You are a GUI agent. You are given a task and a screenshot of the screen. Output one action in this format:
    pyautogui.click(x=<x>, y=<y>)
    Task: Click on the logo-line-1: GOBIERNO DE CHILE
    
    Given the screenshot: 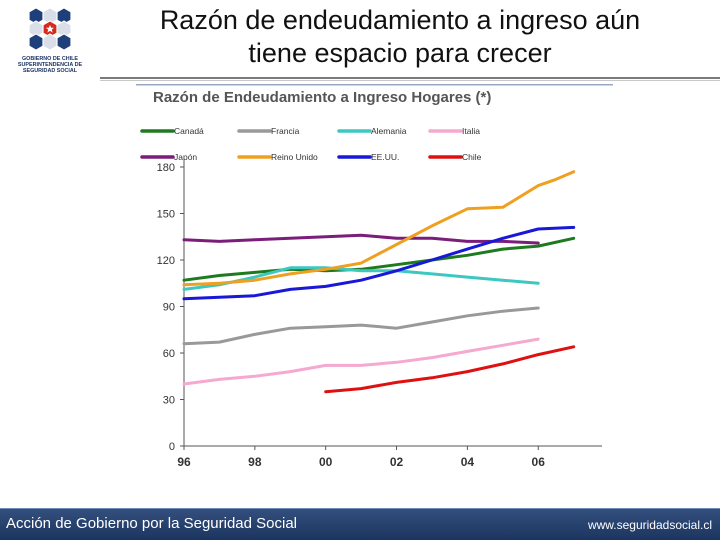 What is the action you would take?
    pyautogui.click(x=49, y=59)
    